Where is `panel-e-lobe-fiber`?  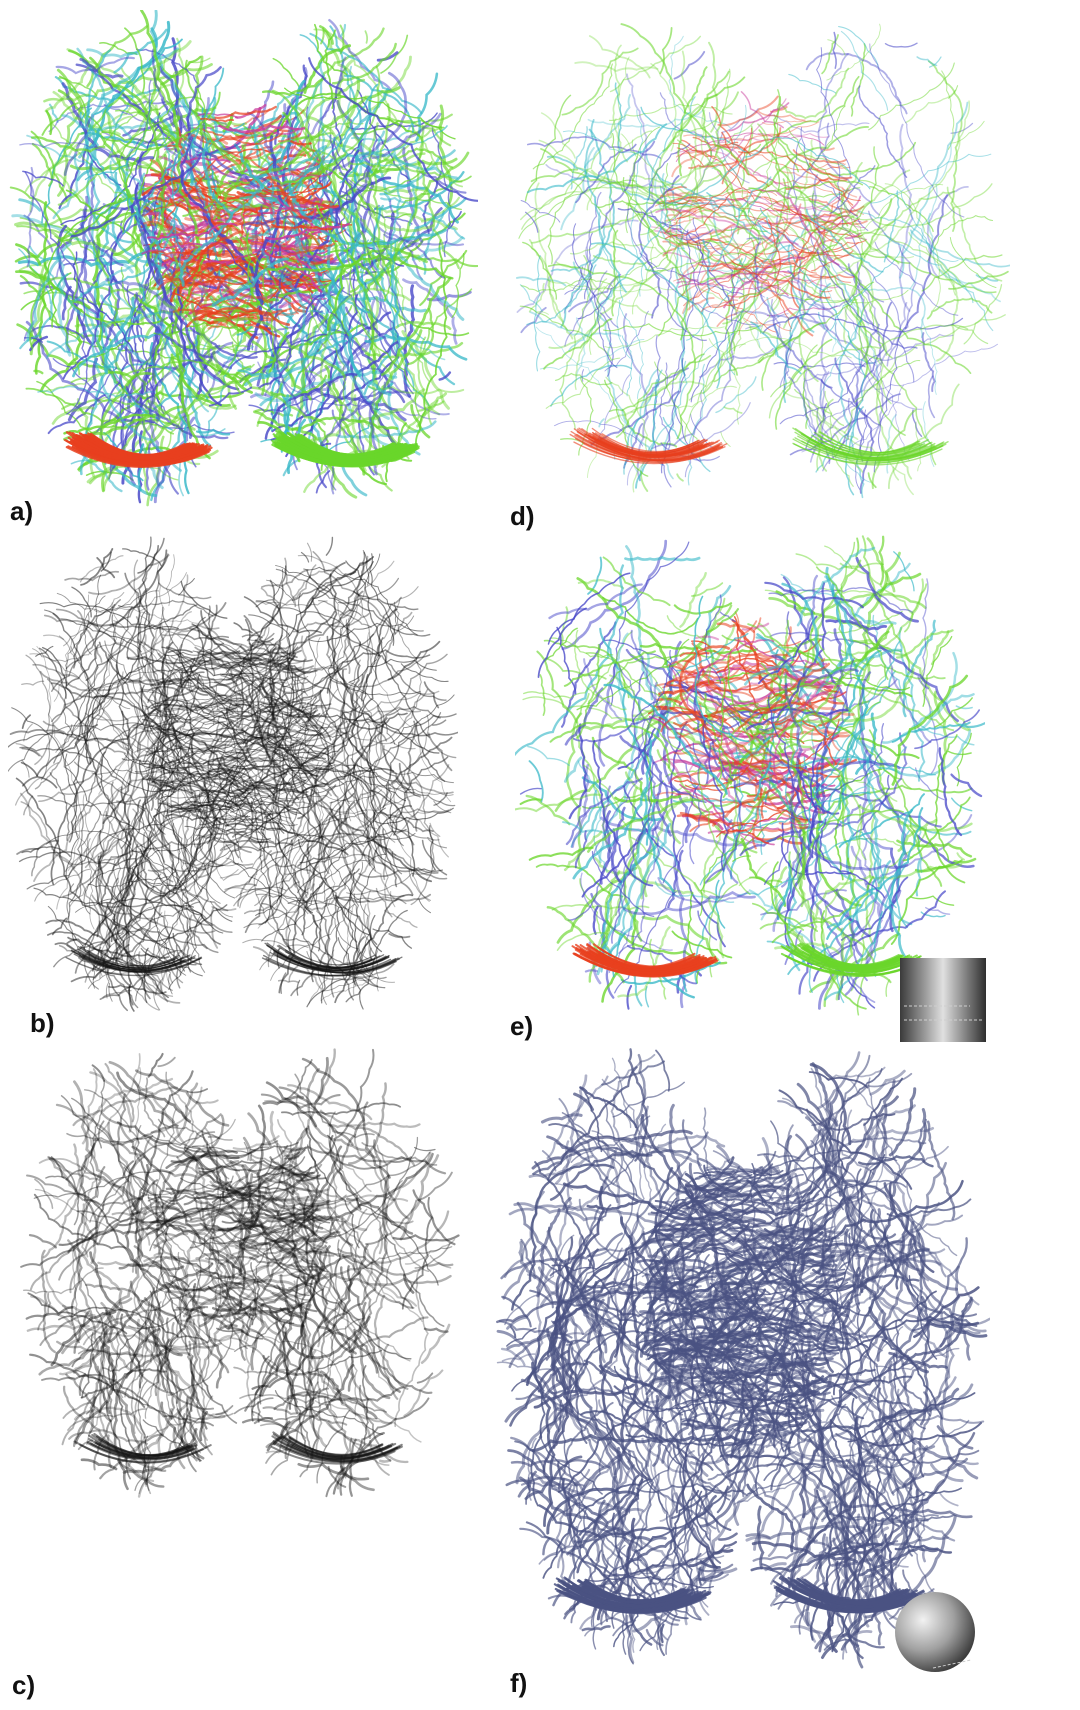
panel-e-lobe-fiber is located at coordinates (853, 955).